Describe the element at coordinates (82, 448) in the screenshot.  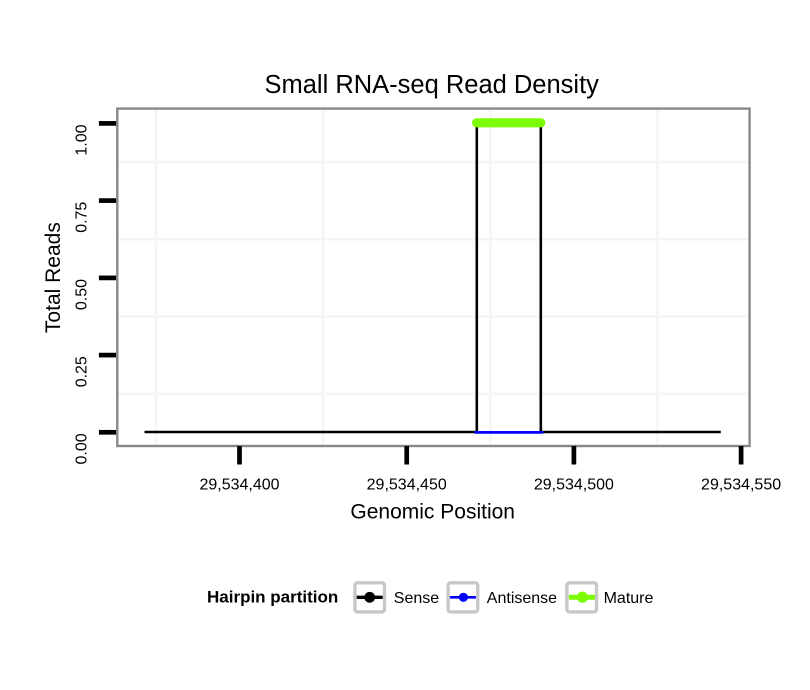
I see `svg-text: 0.00` at that location.